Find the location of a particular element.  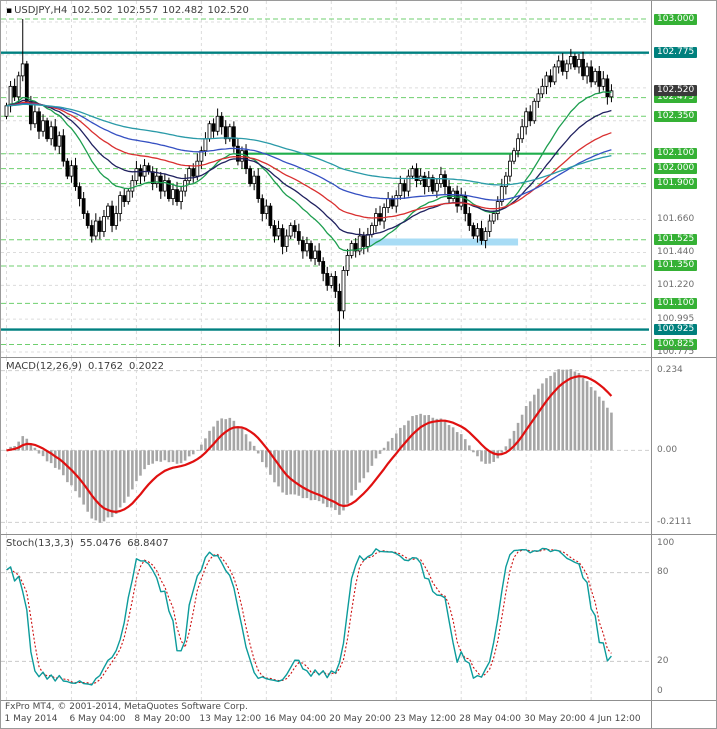

time-label: 8 May 20:00 is located at coordinates (162, 719).